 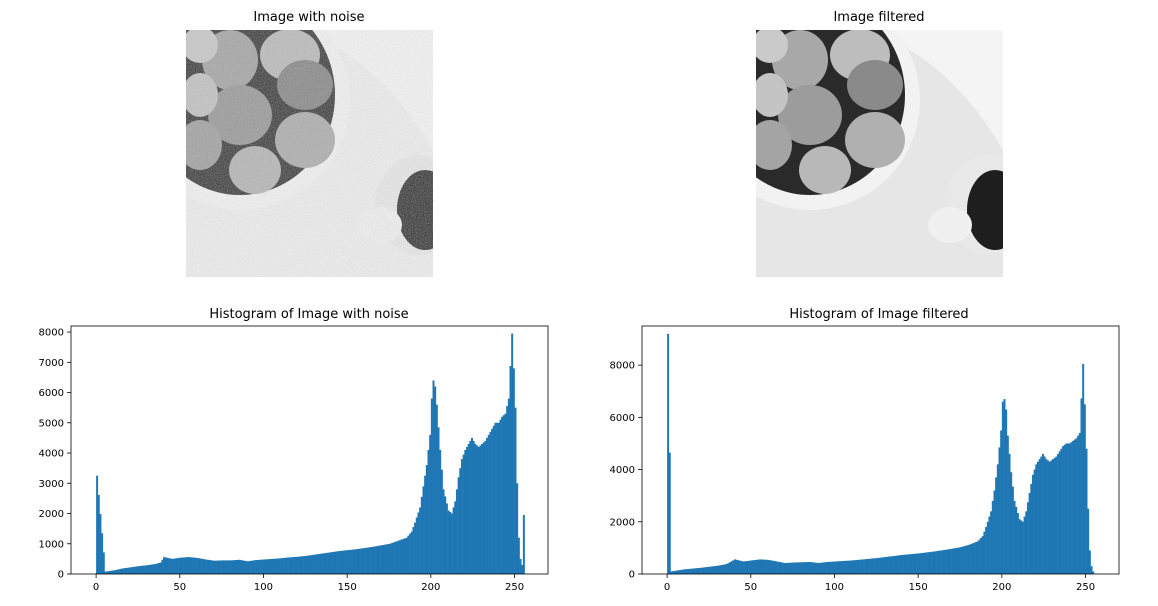 What do you see at coordinates (878, 314) in the screenshot?
I see `chart-title: Histogram of Image filtered` at bounding box center [878, 314].